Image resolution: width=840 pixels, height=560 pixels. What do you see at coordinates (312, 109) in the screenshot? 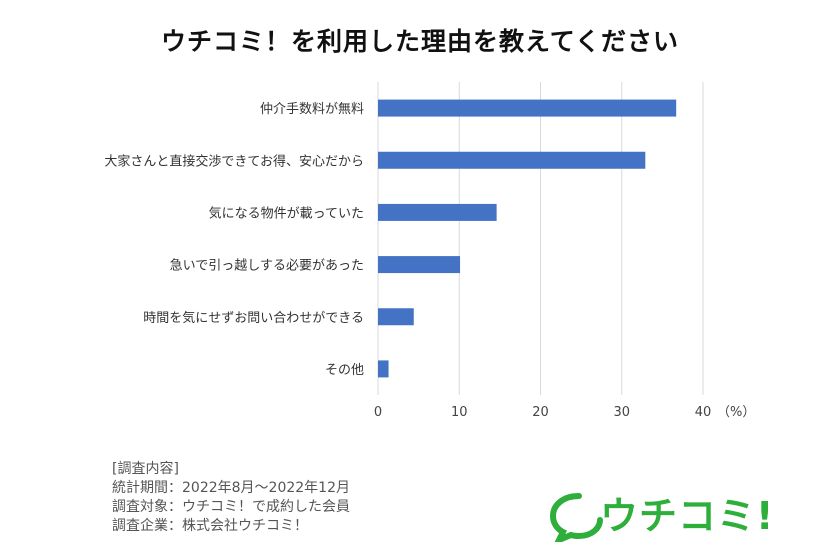
I see `category-label-0: 仲介手数料が無料` at bounding box center [312, 109].